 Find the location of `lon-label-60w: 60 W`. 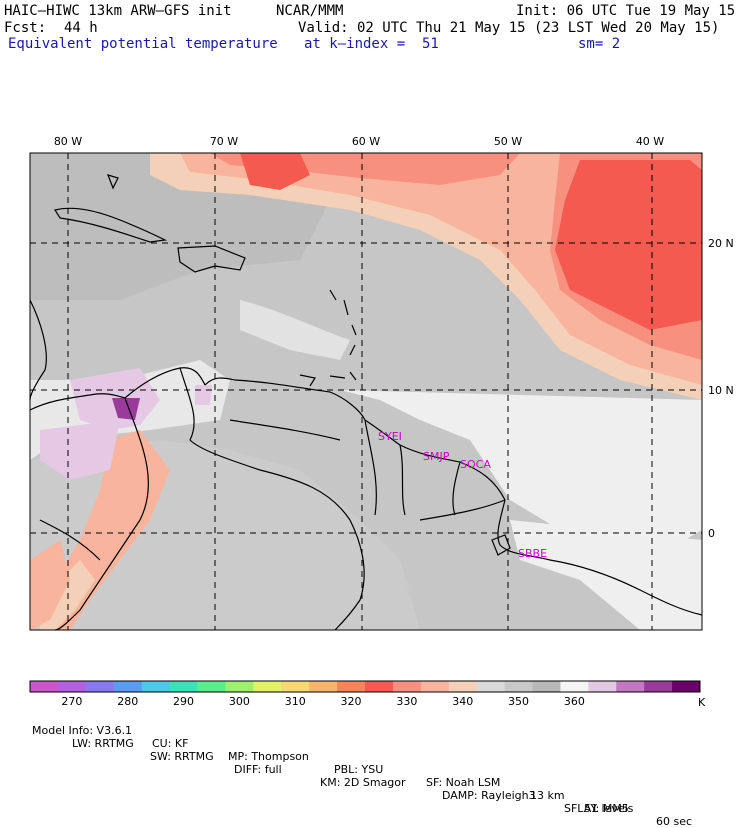

lon-label-60w: 60 W is located at coordinates (366, 141).